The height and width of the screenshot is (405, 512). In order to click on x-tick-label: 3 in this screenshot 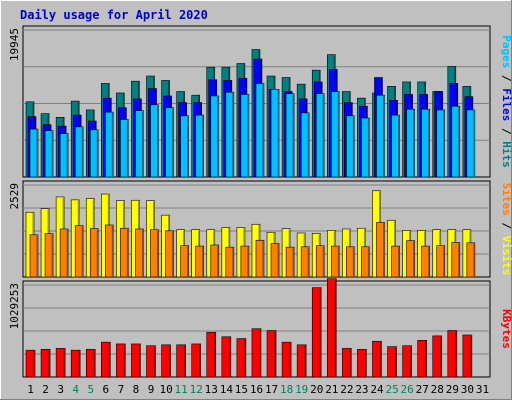, I will do `click(60, 389)`.